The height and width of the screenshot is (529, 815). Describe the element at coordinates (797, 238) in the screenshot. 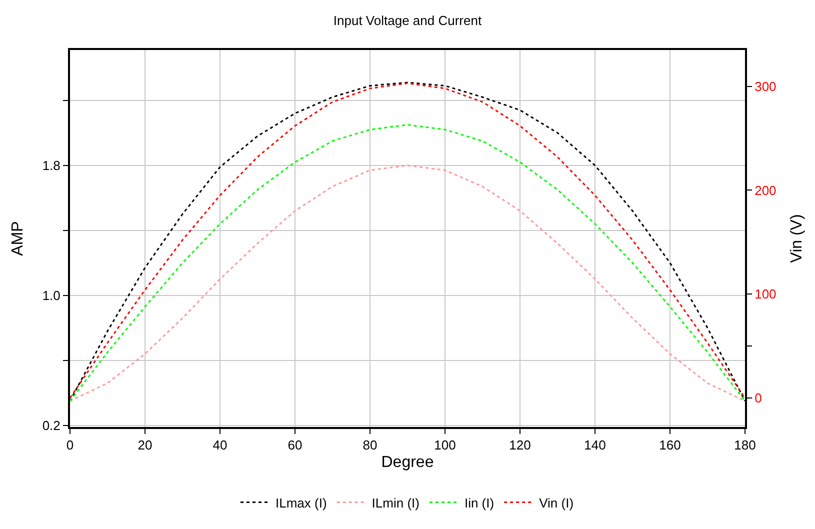

I see `y2-axis-title: Vin (V)` at that location.